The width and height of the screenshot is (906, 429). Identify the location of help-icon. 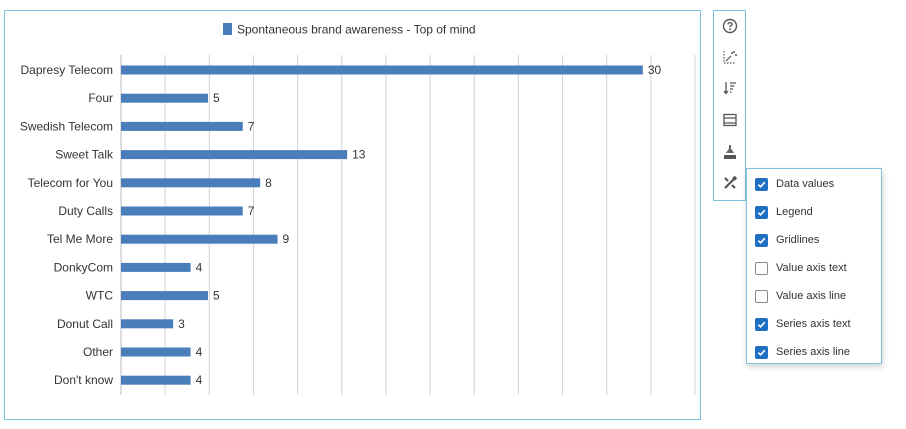
(730, 26).